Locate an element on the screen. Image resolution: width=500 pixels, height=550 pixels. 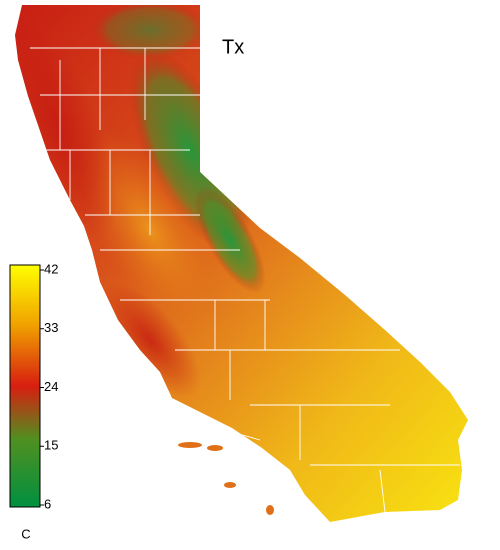
islands is located at coordinates (226, 478).